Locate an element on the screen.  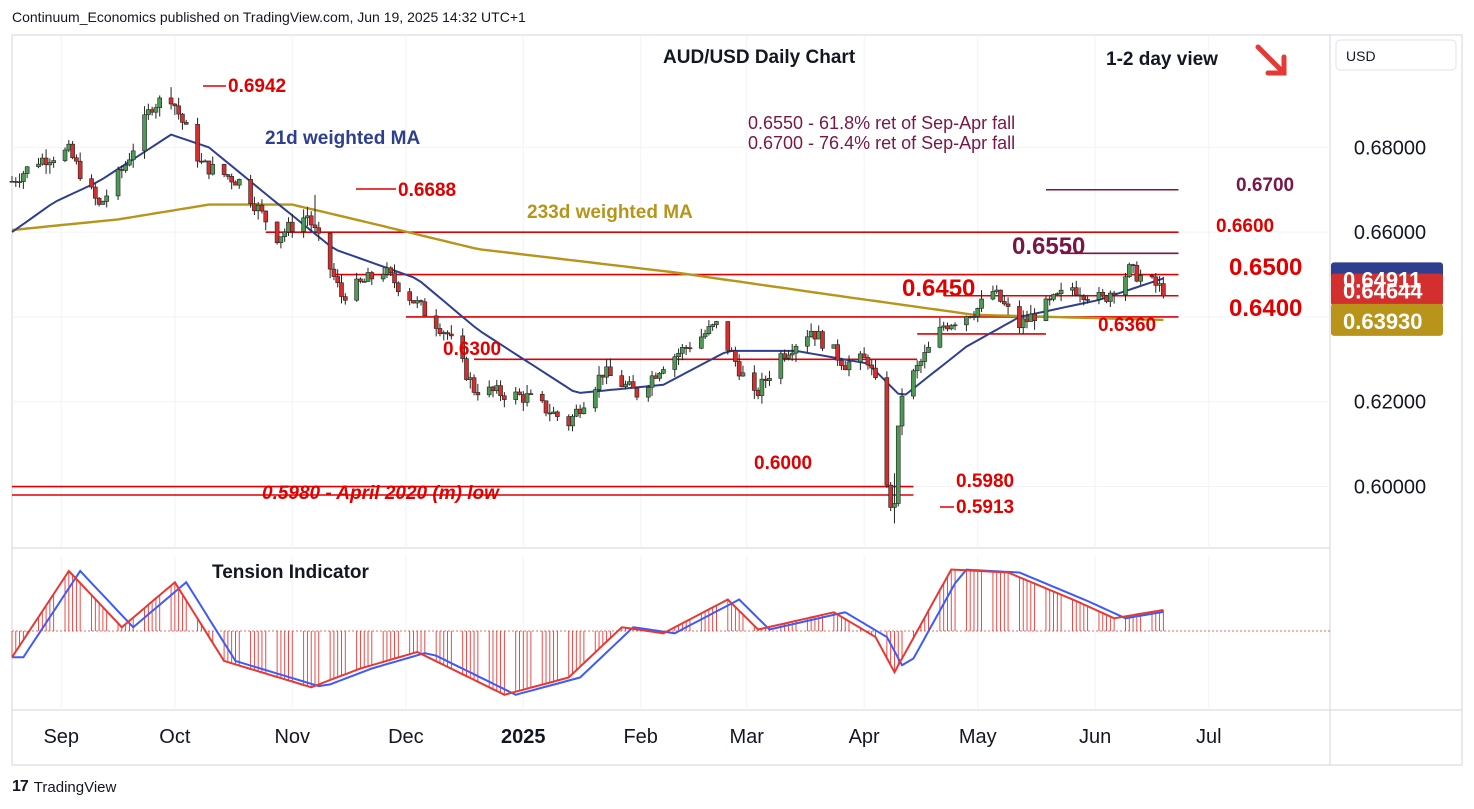
retracement-note-2: 0.6700 - 76.4% ret of Sep-Apr fall is located at coordinates (881, 143).